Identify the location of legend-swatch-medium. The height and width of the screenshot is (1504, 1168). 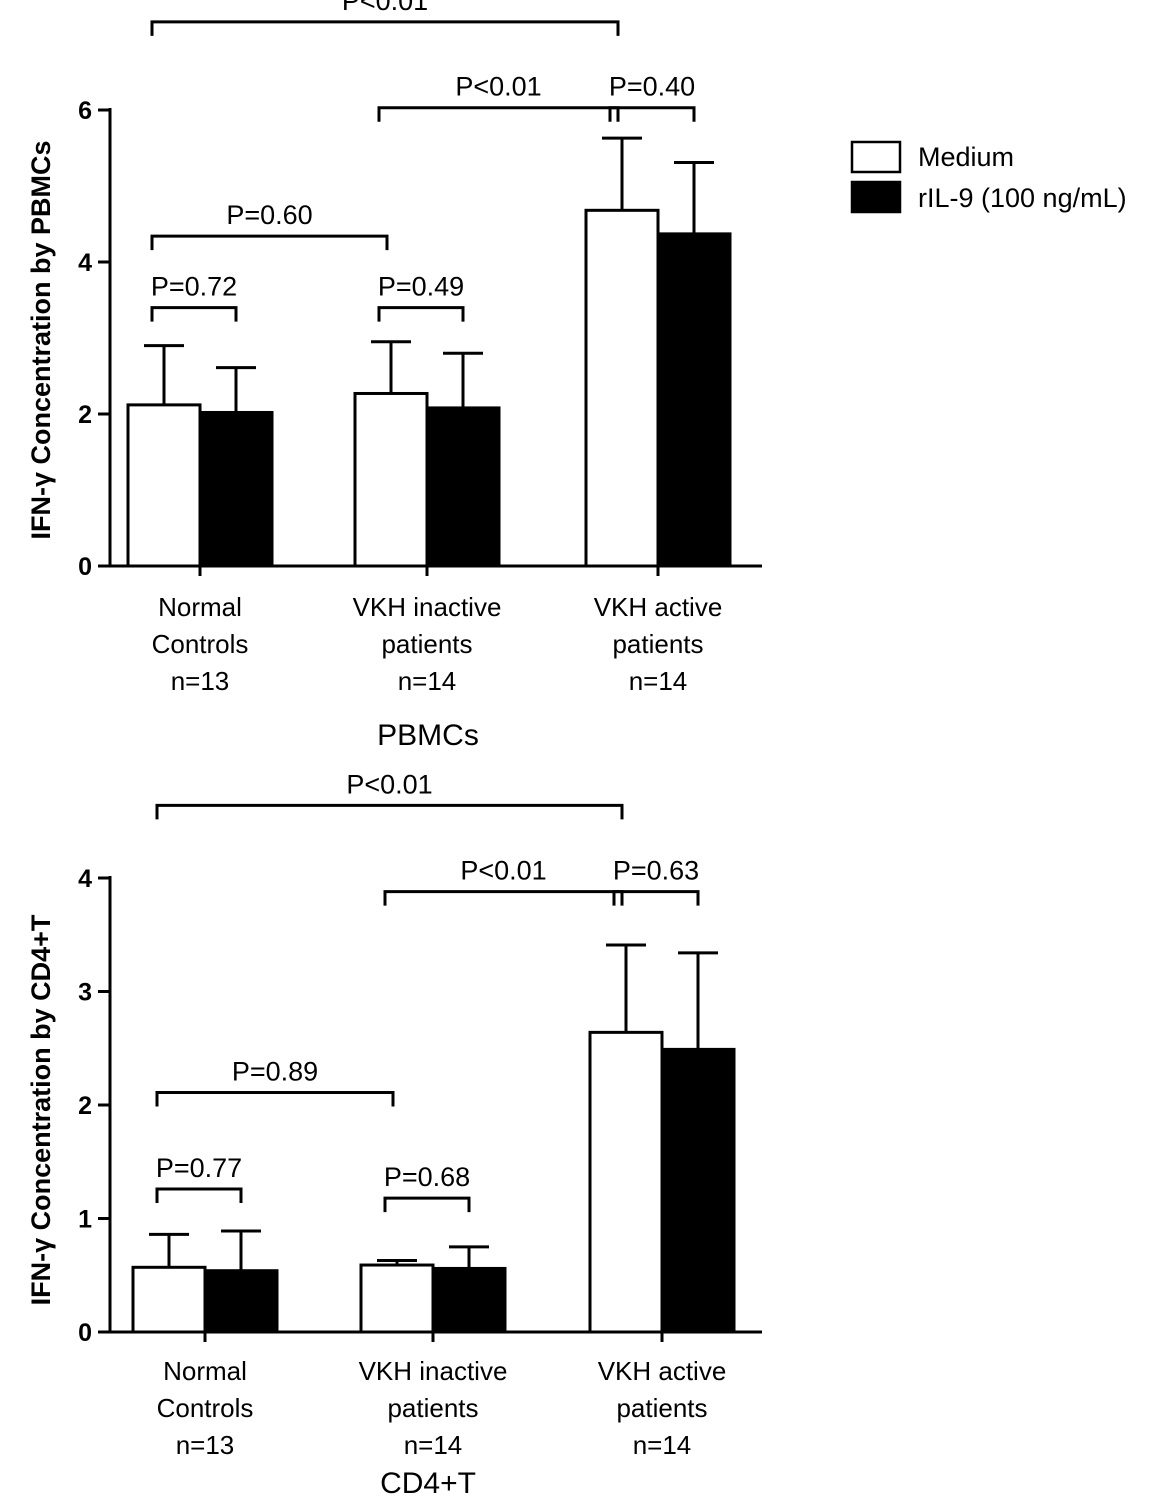
(876, 157).